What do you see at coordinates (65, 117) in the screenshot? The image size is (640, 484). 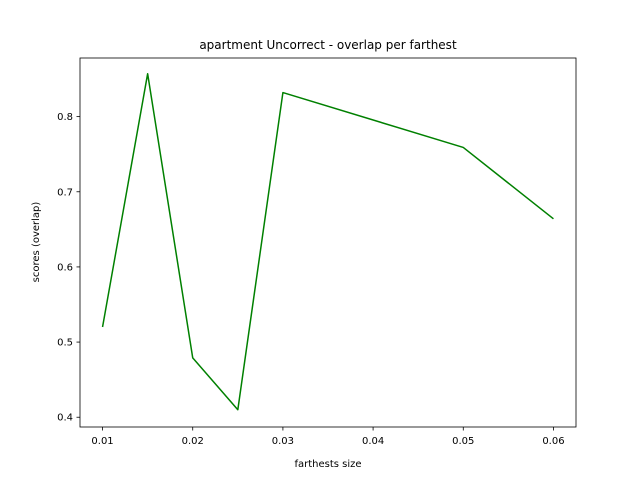 I see `y-tick-label: 0.8` at bounding box center [65, 117].